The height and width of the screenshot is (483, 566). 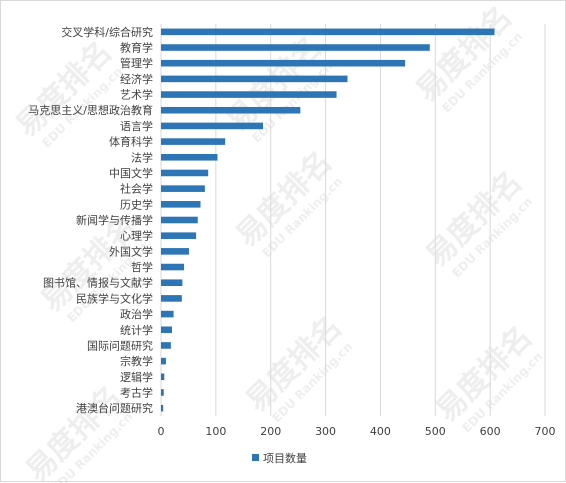 What do you see at coordinates (380, 431) in the screenshot?
I see `tick-label: 400` at bounding box center [380, 431].